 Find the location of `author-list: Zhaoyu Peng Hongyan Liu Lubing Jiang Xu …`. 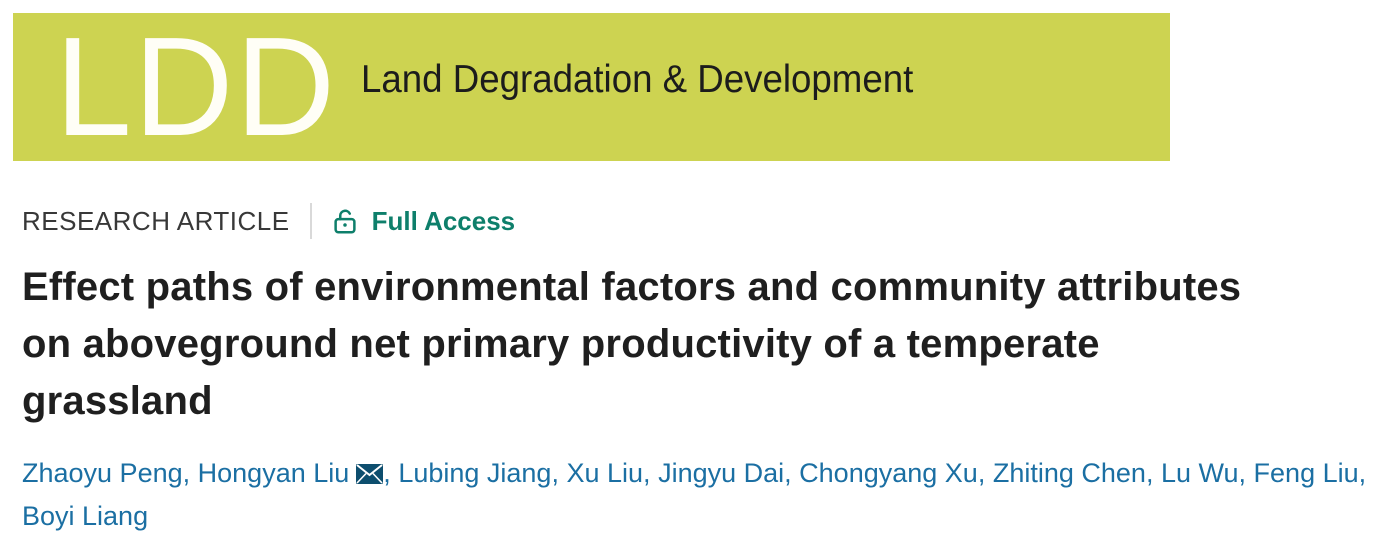

author-list: Zhaoyu Peng Hongyan Liu Lubing Jiang Xu … is located at coordinates (694, 492).